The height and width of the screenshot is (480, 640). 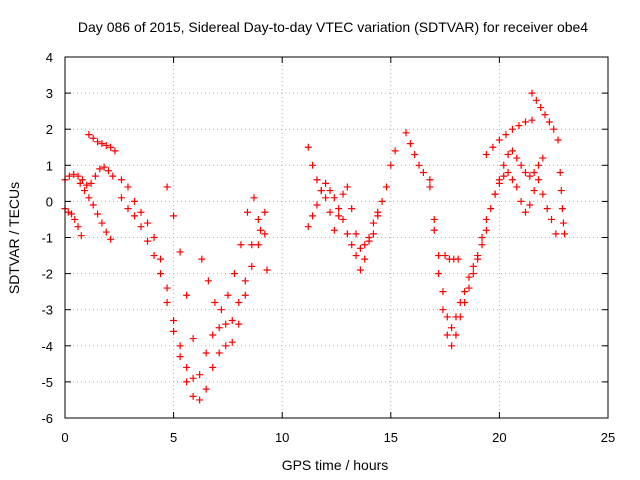 I want to click on y-tick-label: -1, so click(x=47, y=238).